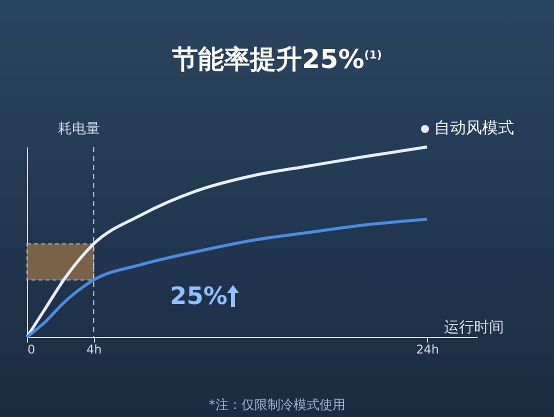  What do you see at coordinates (473, 128) in the screenshot?
I see `legend-label: 自动风模式` at bounding box center [473, 128].